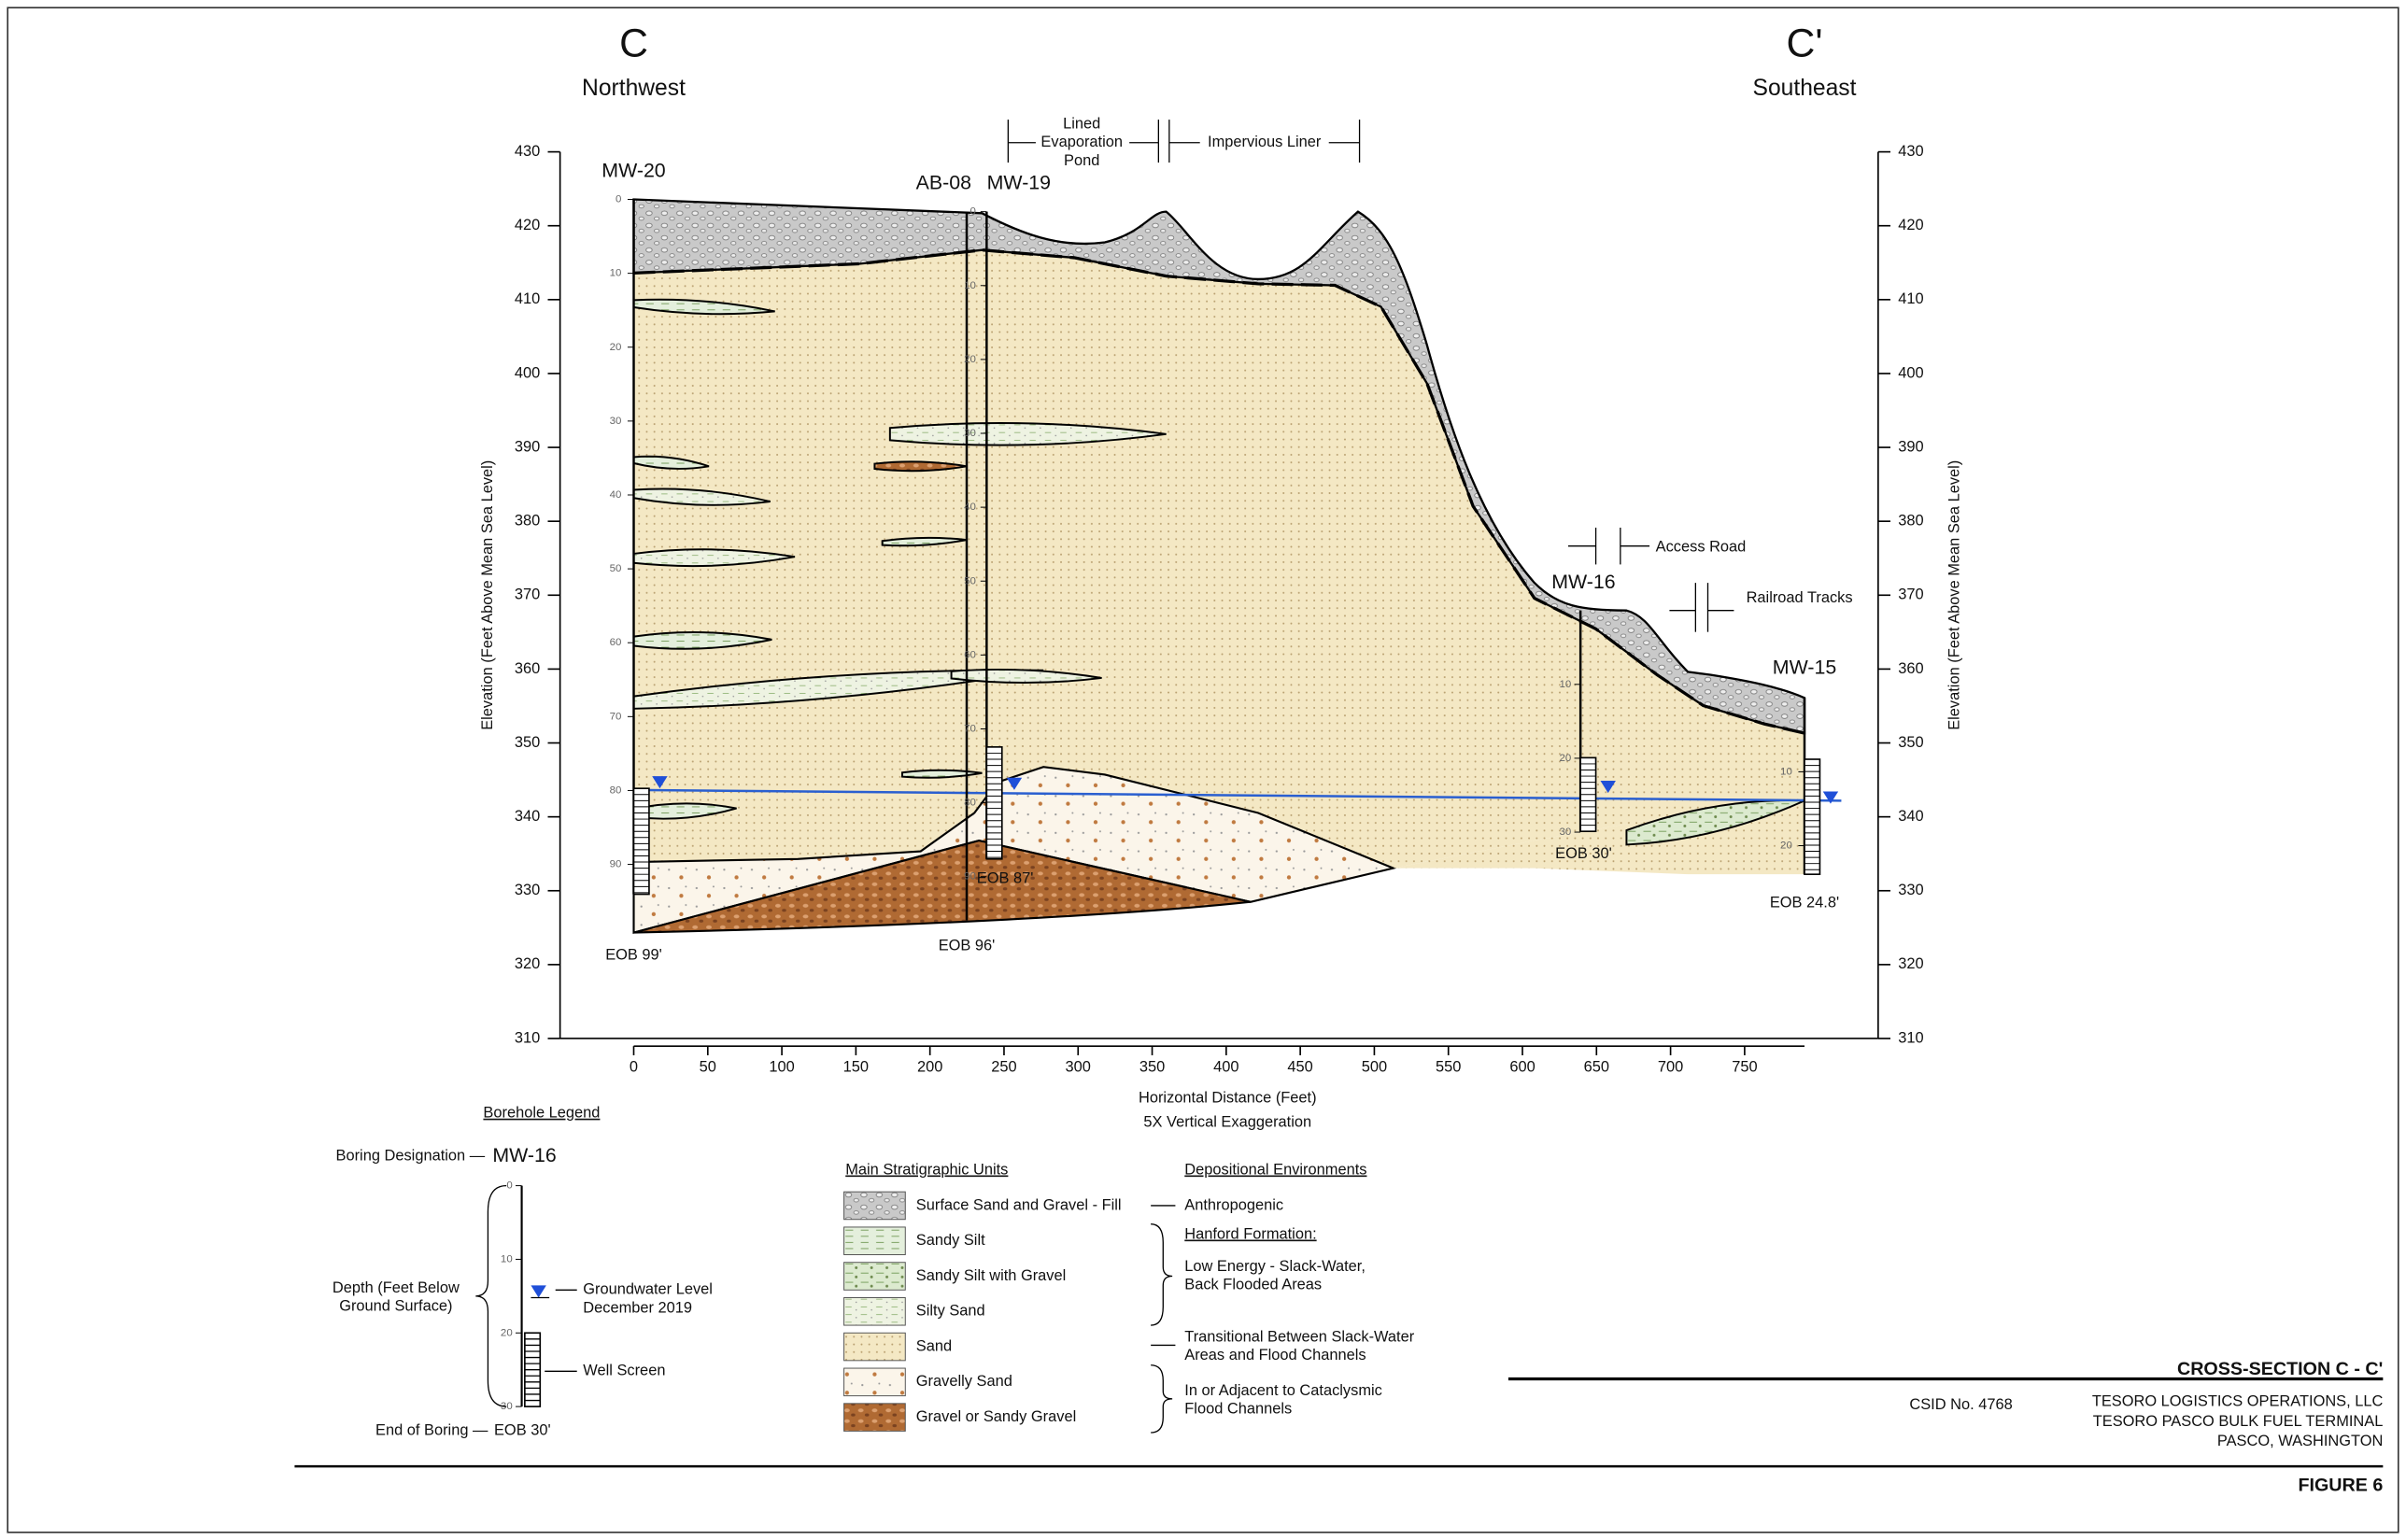 This screenshot has width=2406, height=1540. I want to click on x-tick-label: 0, so click(634, 1066).